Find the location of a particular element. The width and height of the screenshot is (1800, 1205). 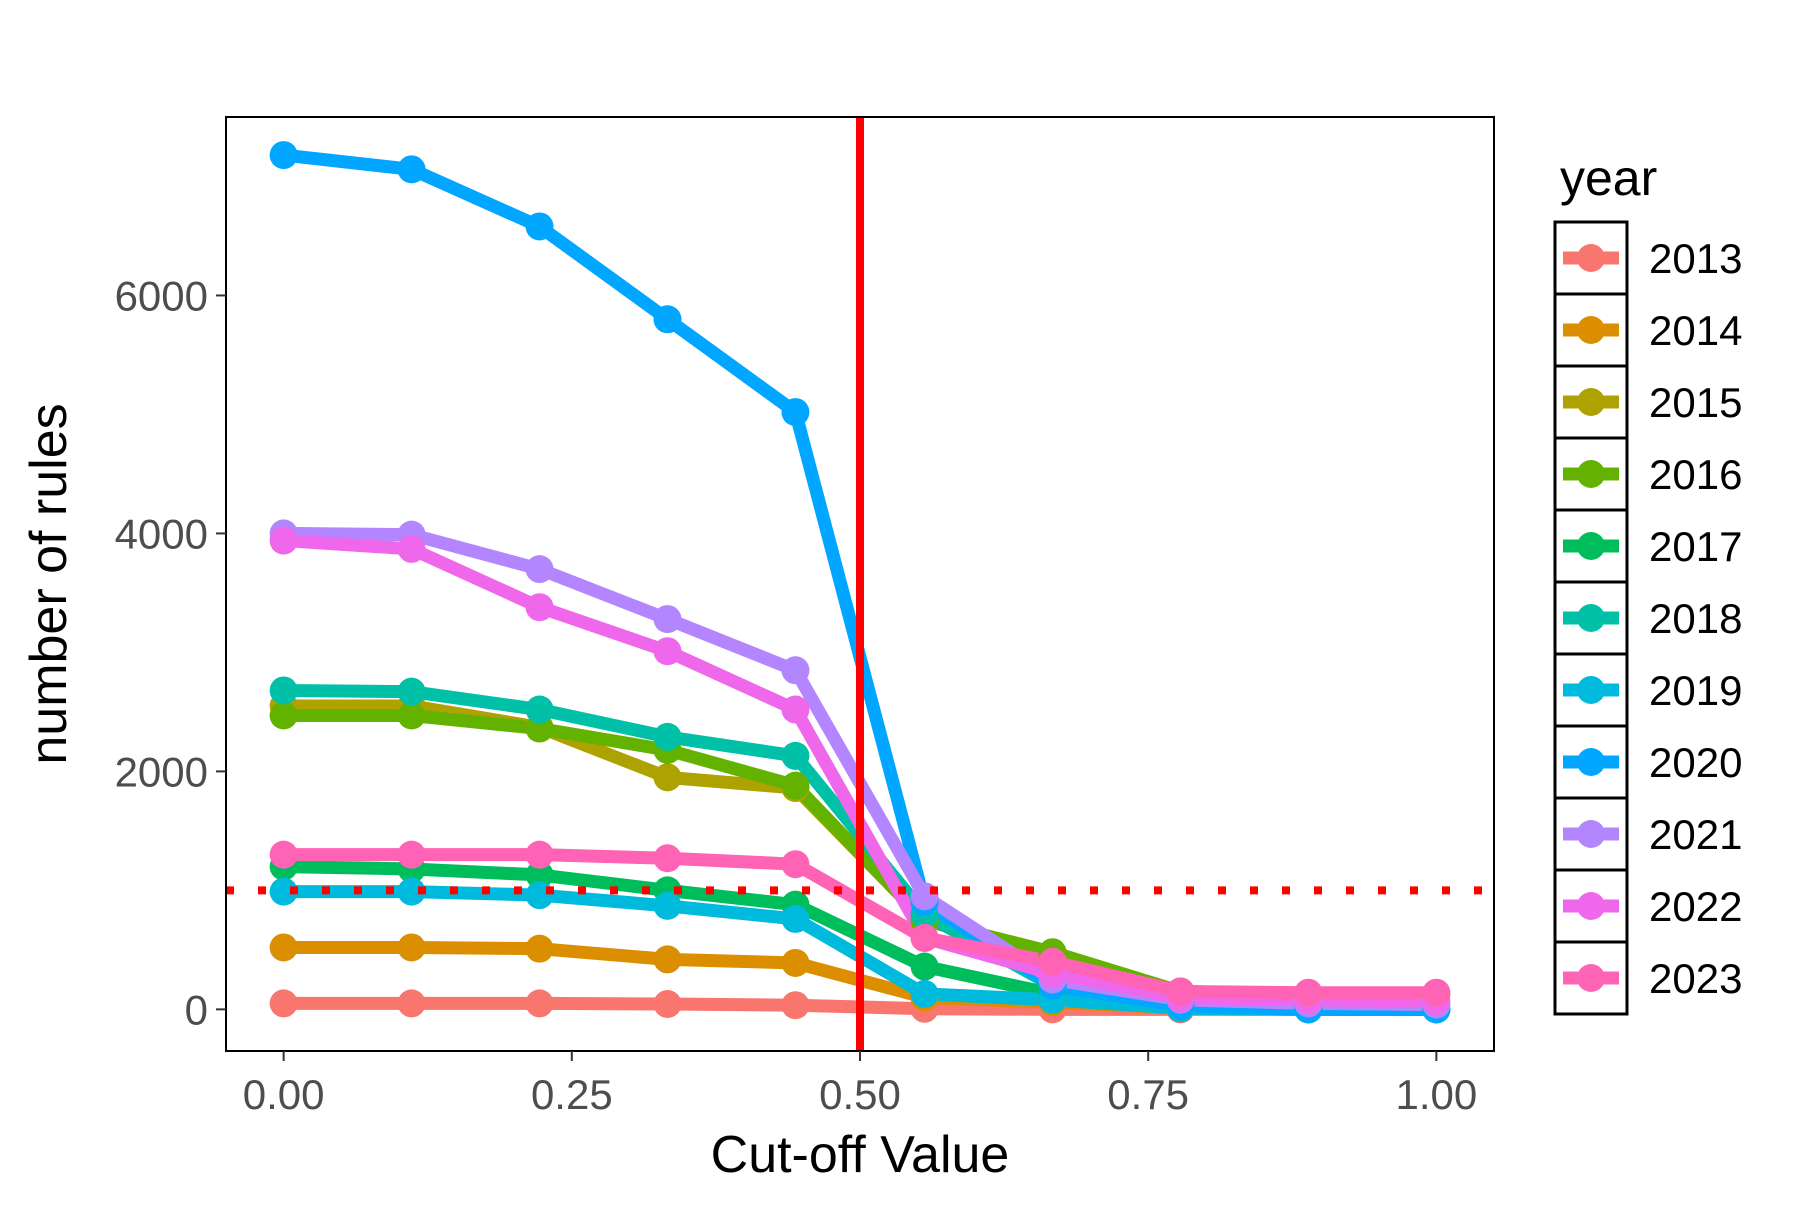

y-axis: 0 2000 4000 6000 is located at coordinates (170, 652).